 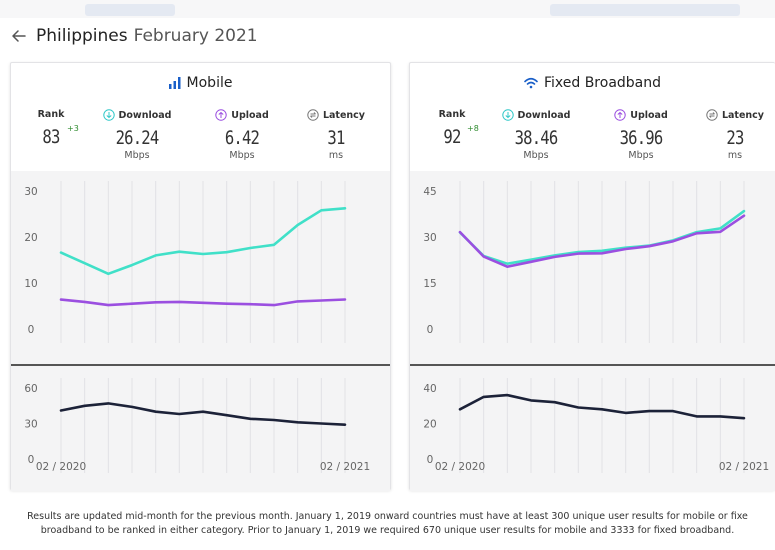 I want to click on report-date: February 2021, so click(x=195, y=36).